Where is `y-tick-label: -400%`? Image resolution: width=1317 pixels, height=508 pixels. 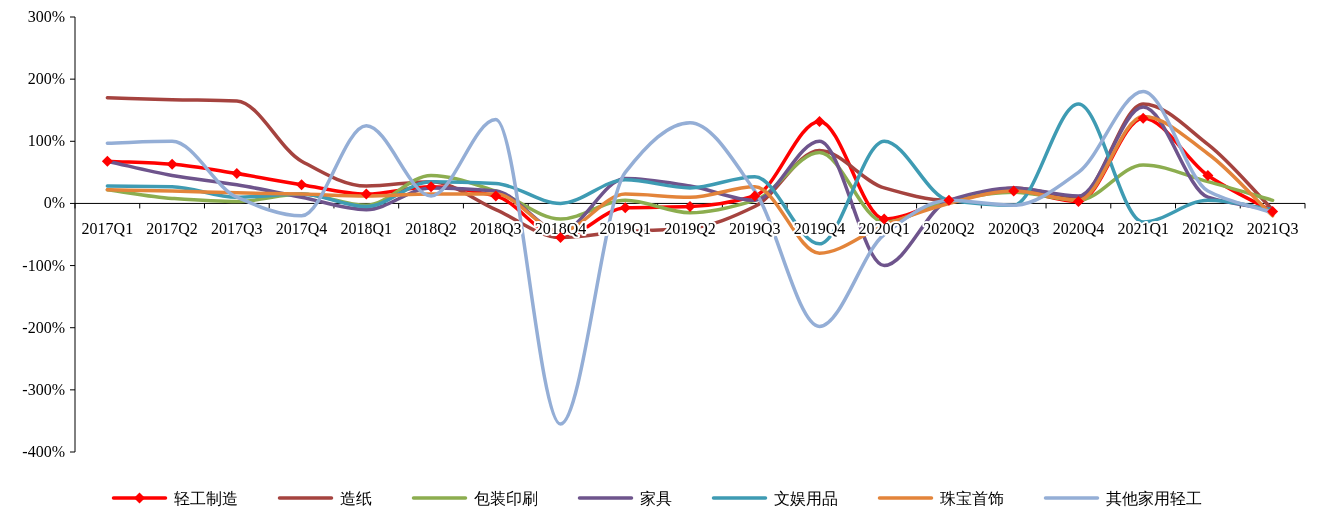 y-tick-label: -400% is located at coordinates (43, 451).